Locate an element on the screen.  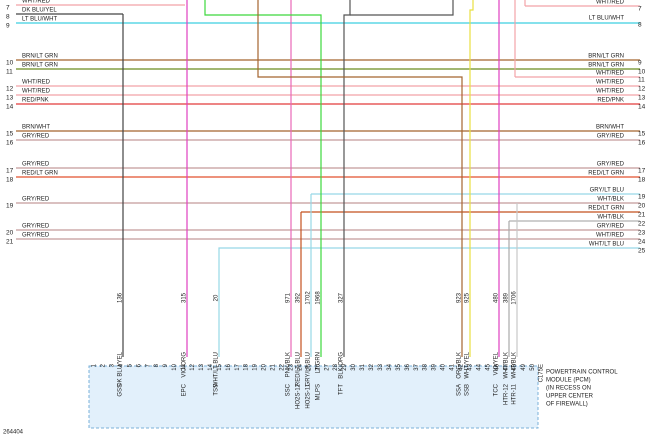
pin-number: 32 is located at coordinates (372, 366).